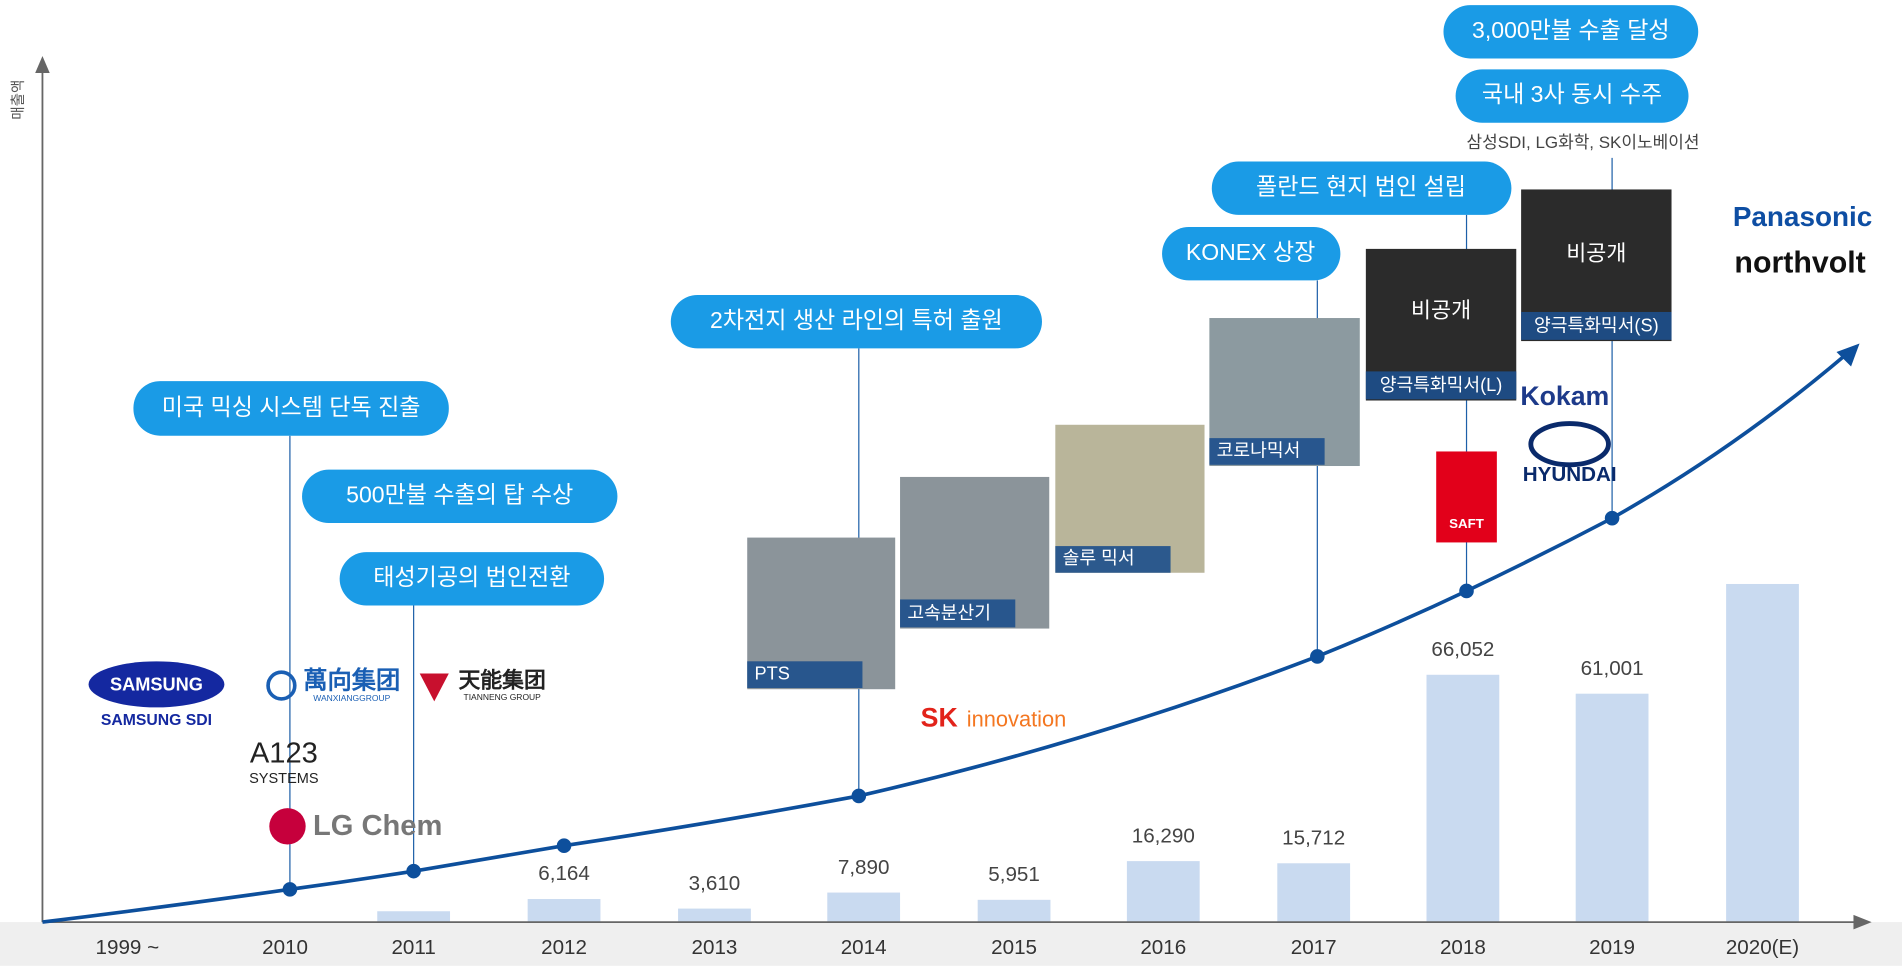  What do you see at coordinates (1466, 523) in the screenshot?
I see `logo: SAFT` at bounding box center [1466, 523].